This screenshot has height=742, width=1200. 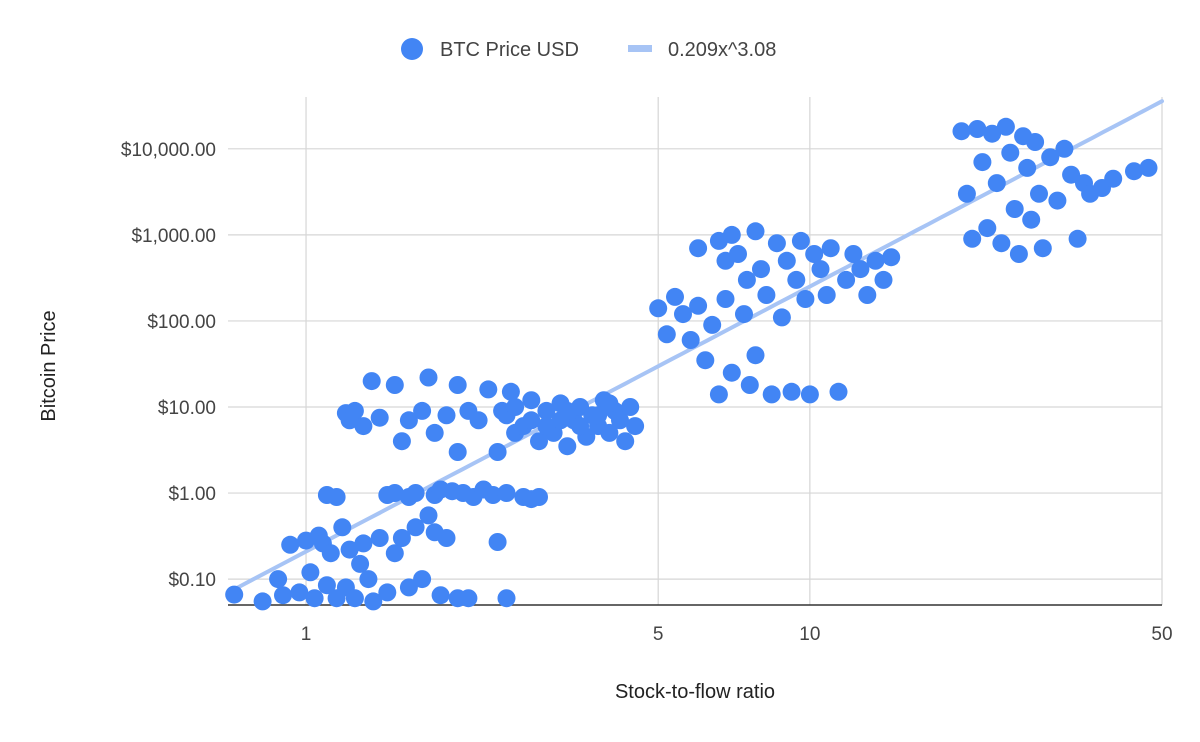 I want to click on y-tick-label-3: $100.00, so click(x=181, y=322).